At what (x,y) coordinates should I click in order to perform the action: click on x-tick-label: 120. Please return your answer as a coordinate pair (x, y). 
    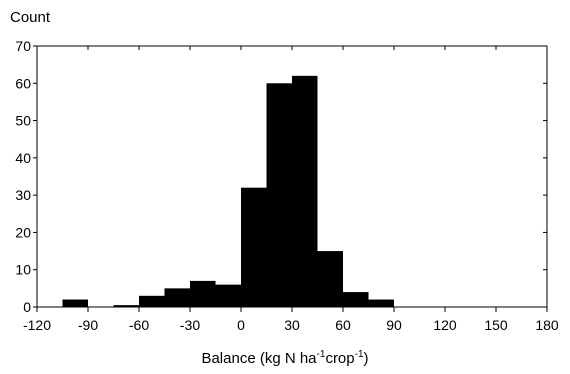
    Looking at the image, I should click on (445, 325).